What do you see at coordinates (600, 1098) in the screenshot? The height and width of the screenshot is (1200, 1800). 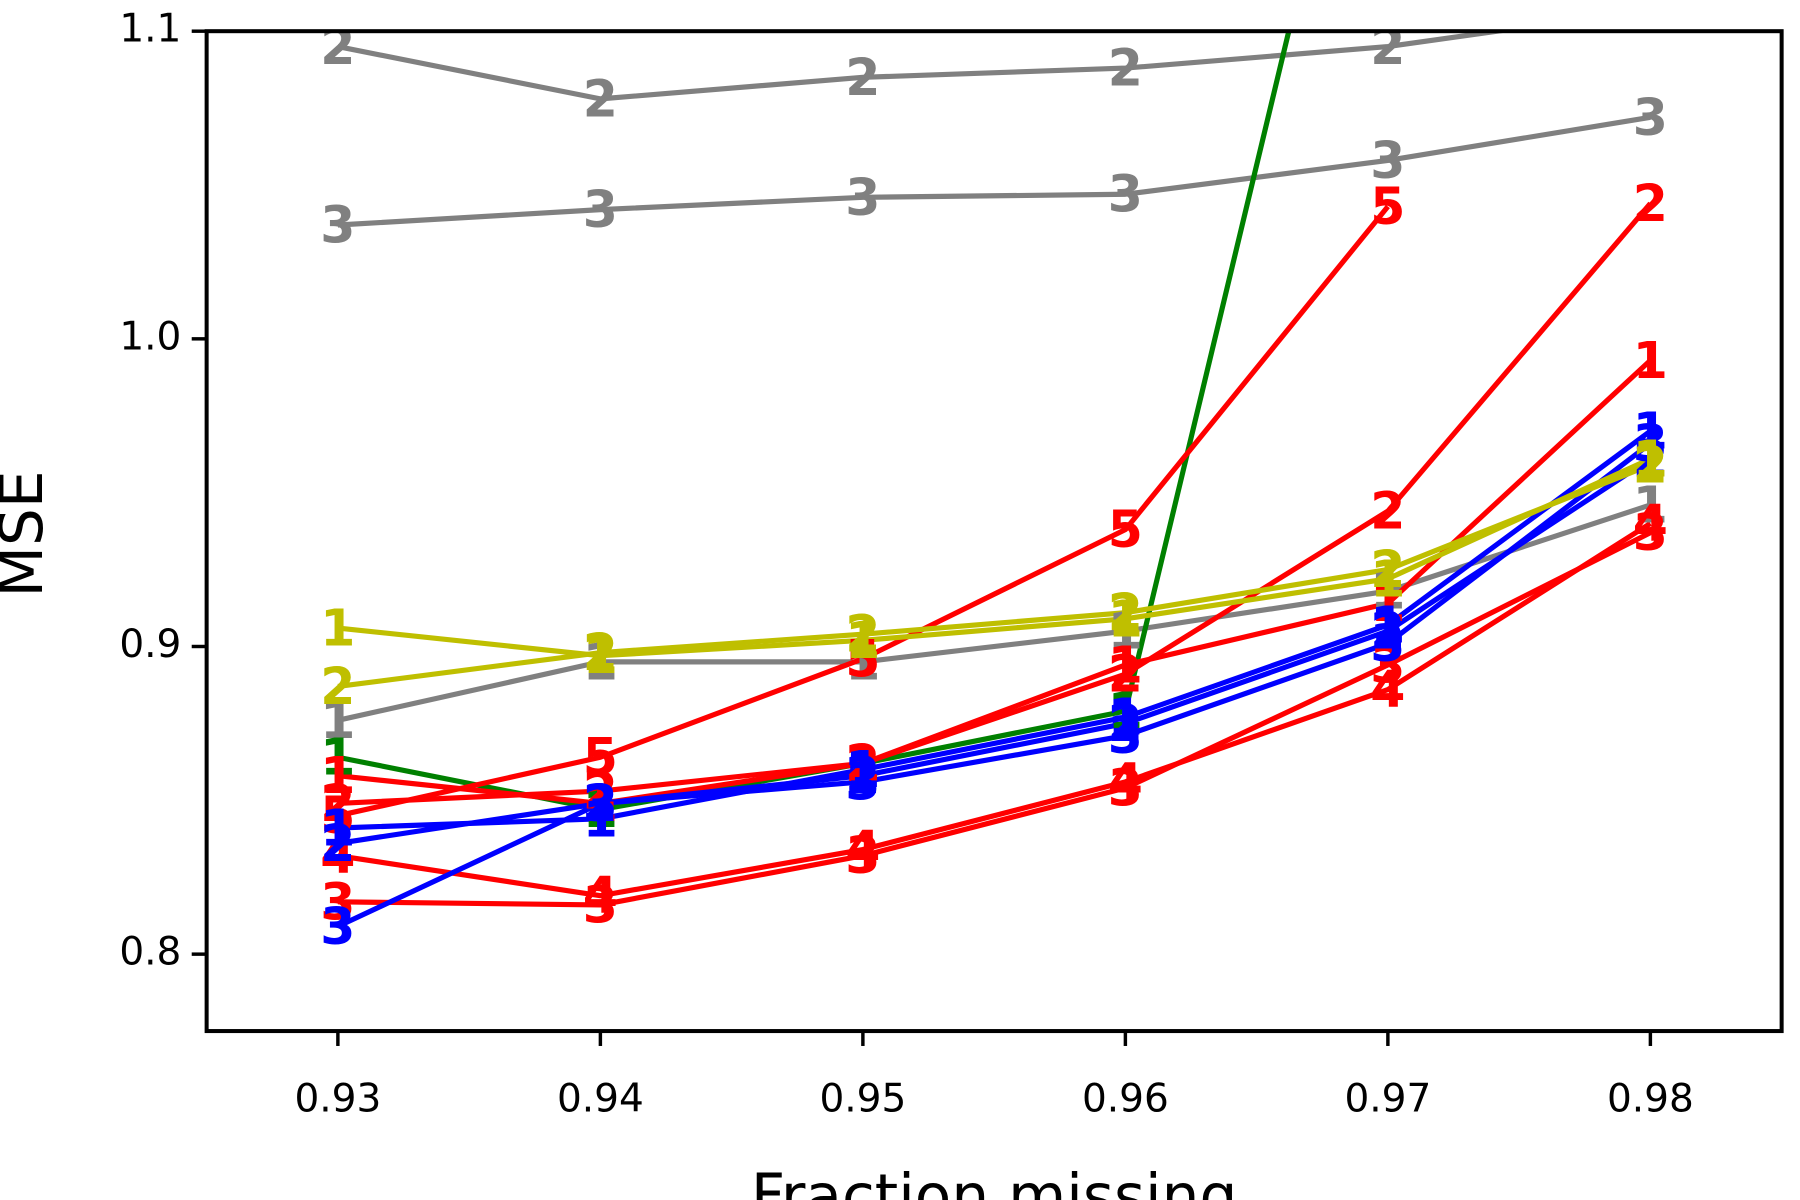 I see `x-tick-label: 0.94` at bounding box center [600, 1098].